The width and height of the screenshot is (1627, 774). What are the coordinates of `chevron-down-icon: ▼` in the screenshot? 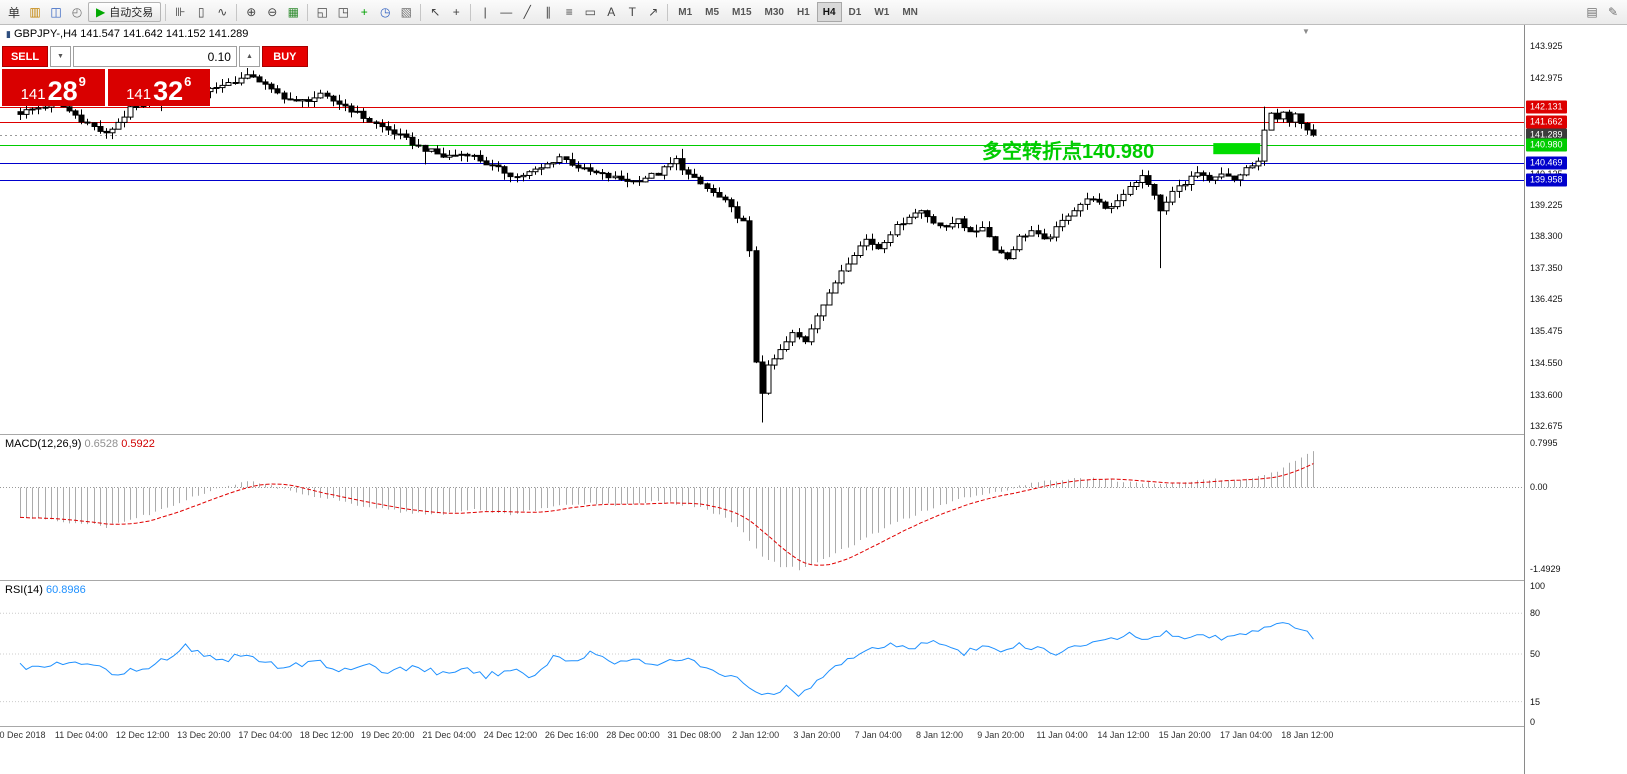 It's located at (60, 56).